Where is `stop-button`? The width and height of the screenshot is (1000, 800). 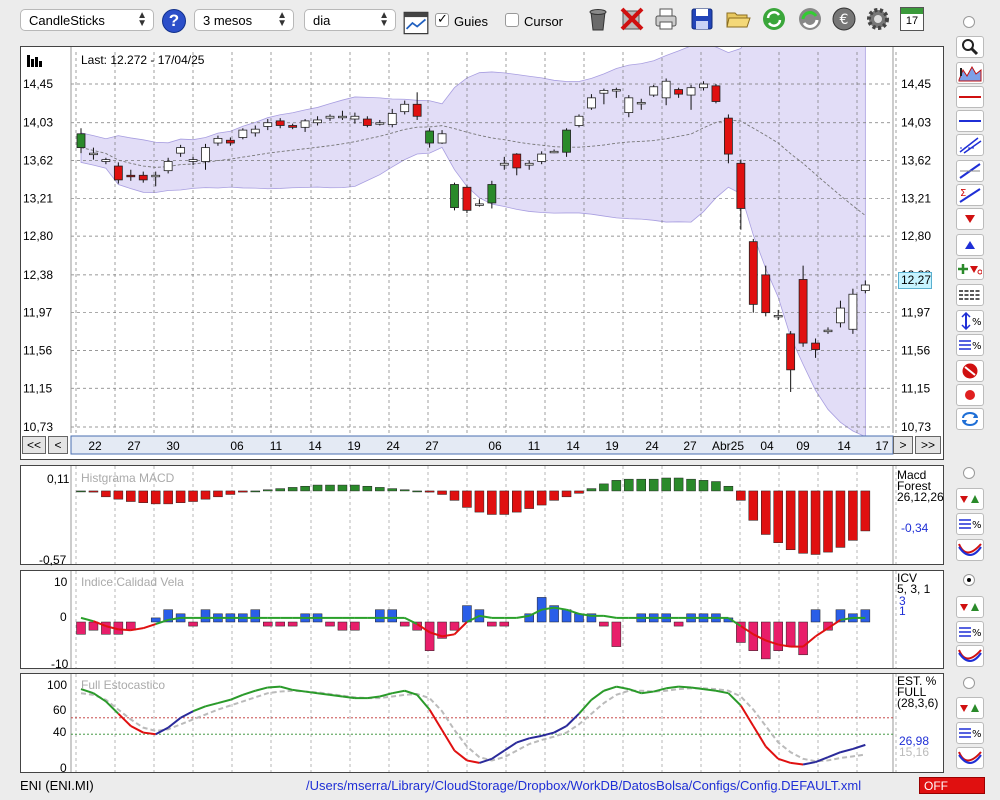 stop-button is located at coordinates (970, 371).